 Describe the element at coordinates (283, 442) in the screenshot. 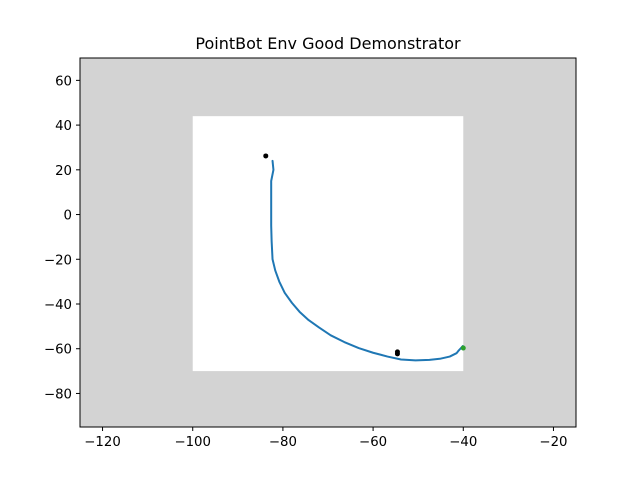

I see `x-tick-label: −80` at that location.